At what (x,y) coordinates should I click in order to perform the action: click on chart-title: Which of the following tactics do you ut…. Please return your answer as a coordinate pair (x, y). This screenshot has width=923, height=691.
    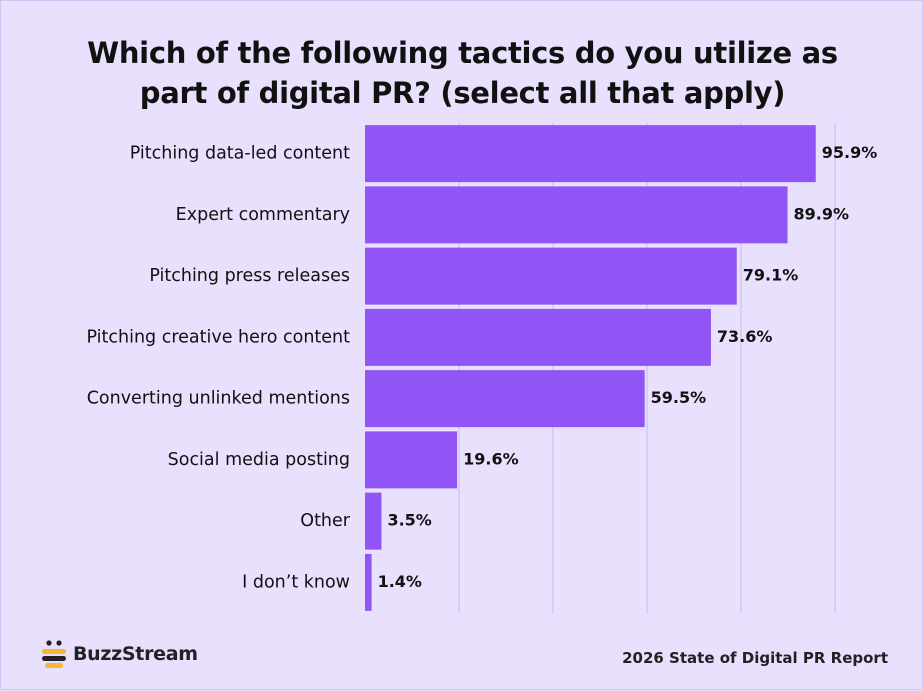
    Looking at the image, I should click on (462, 73).